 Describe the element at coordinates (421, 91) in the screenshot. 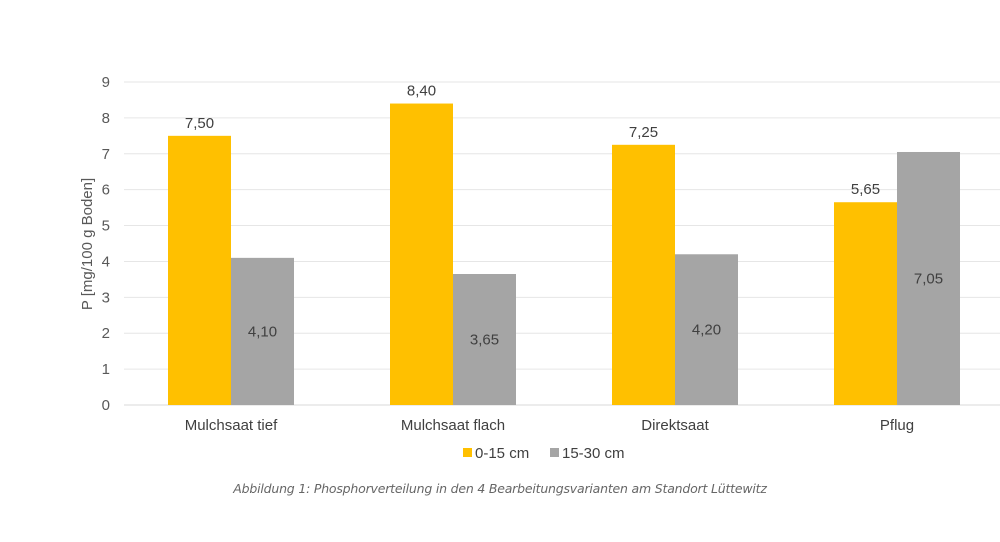

I see `data-label-mulchsaat-flach-series-0: 8,40` at that location.